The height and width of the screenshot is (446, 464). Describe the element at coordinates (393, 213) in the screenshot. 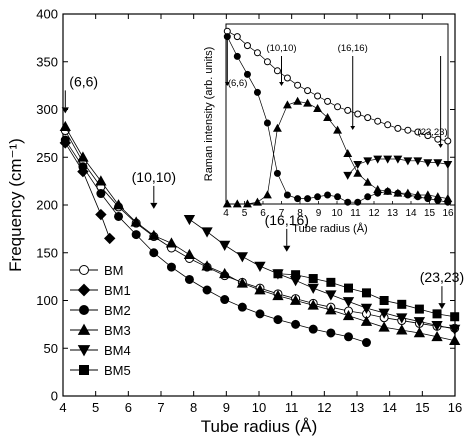

I see `inset-x-tick-label: 13` at that location.